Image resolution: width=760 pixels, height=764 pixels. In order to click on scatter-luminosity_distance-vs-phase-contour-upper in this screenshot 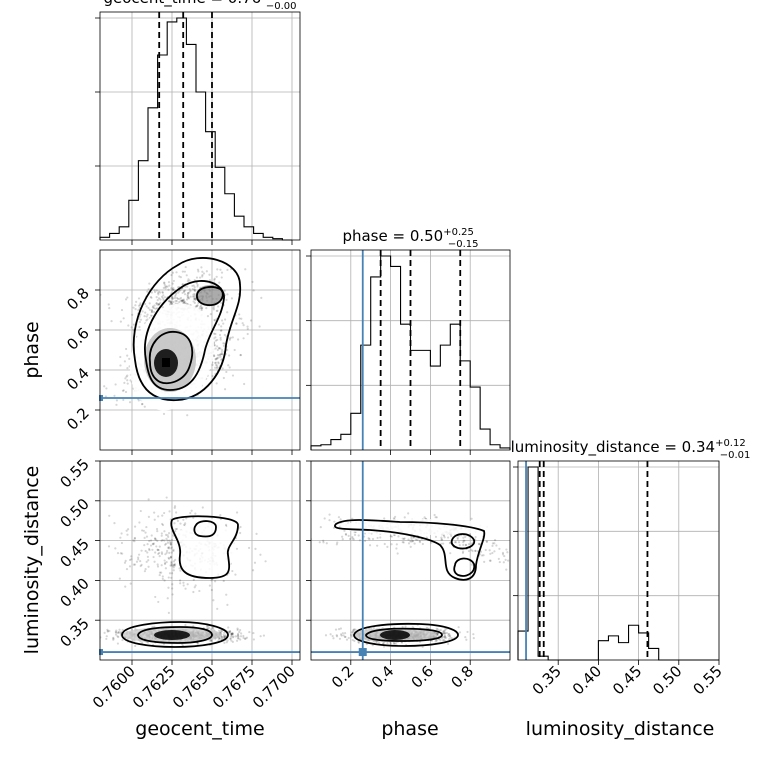, I will do `click(410, 550)`.